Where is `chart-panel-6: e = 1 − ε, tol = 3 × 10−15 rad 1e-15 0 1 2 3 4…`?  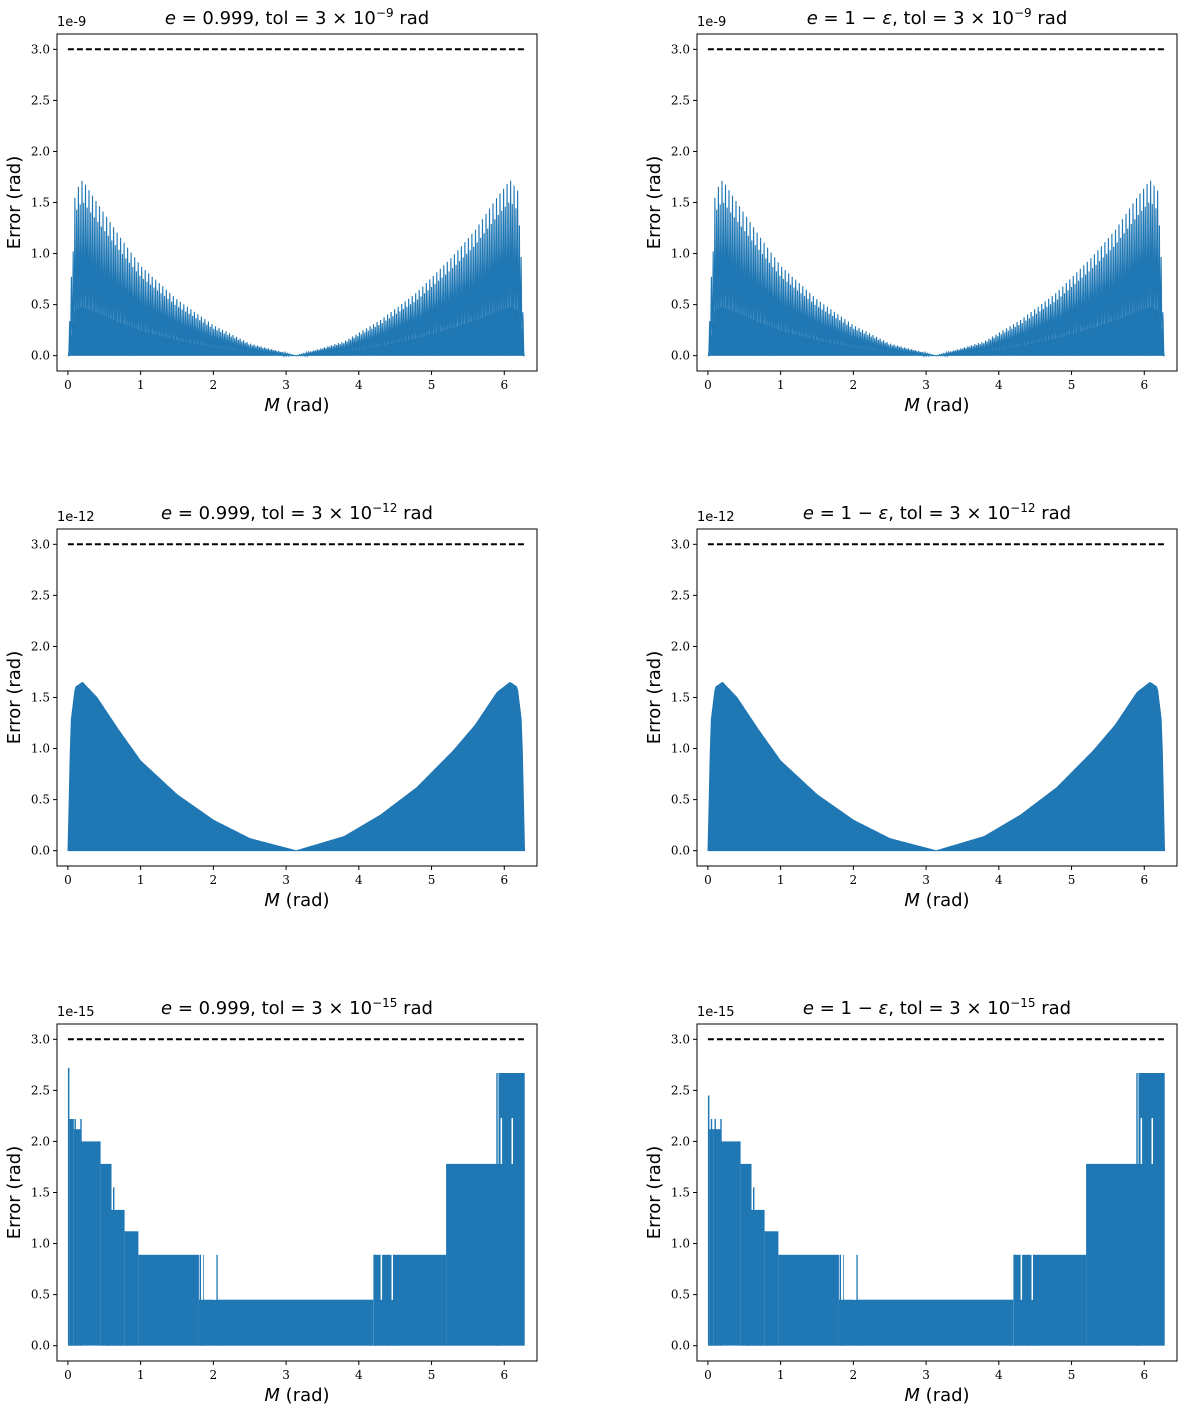
chart-panel-6: e = 1 − ε, tol = 3 × 10−15 rad 1e-15 0 1 2 3 4… is located at coordinates (911, 1201).